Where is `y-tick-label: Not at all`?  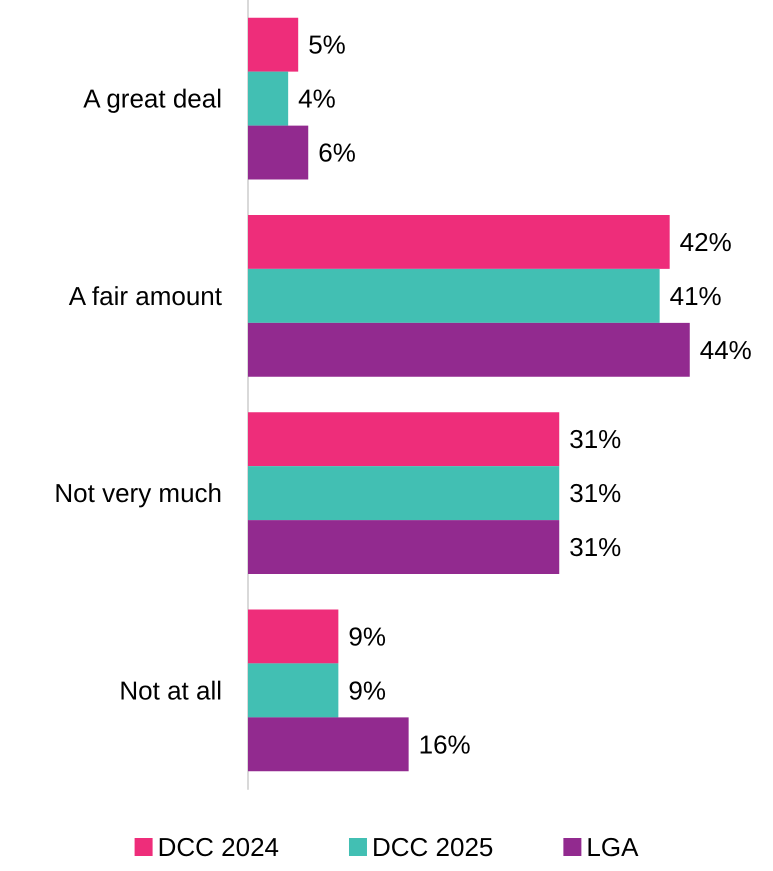 y-tick-label: Not at all is located at coordinates (170, 690).